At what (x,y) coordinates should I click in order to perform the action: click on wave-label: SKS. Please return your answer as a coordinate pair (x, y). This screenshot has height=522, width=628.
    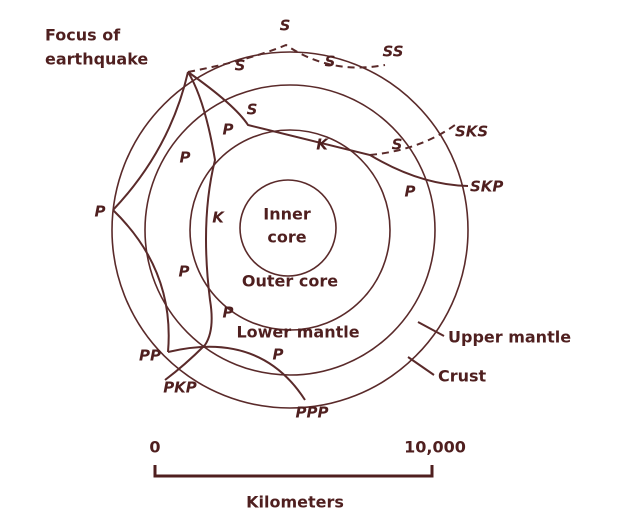
    Looking at the image, I should click on (471, 132).